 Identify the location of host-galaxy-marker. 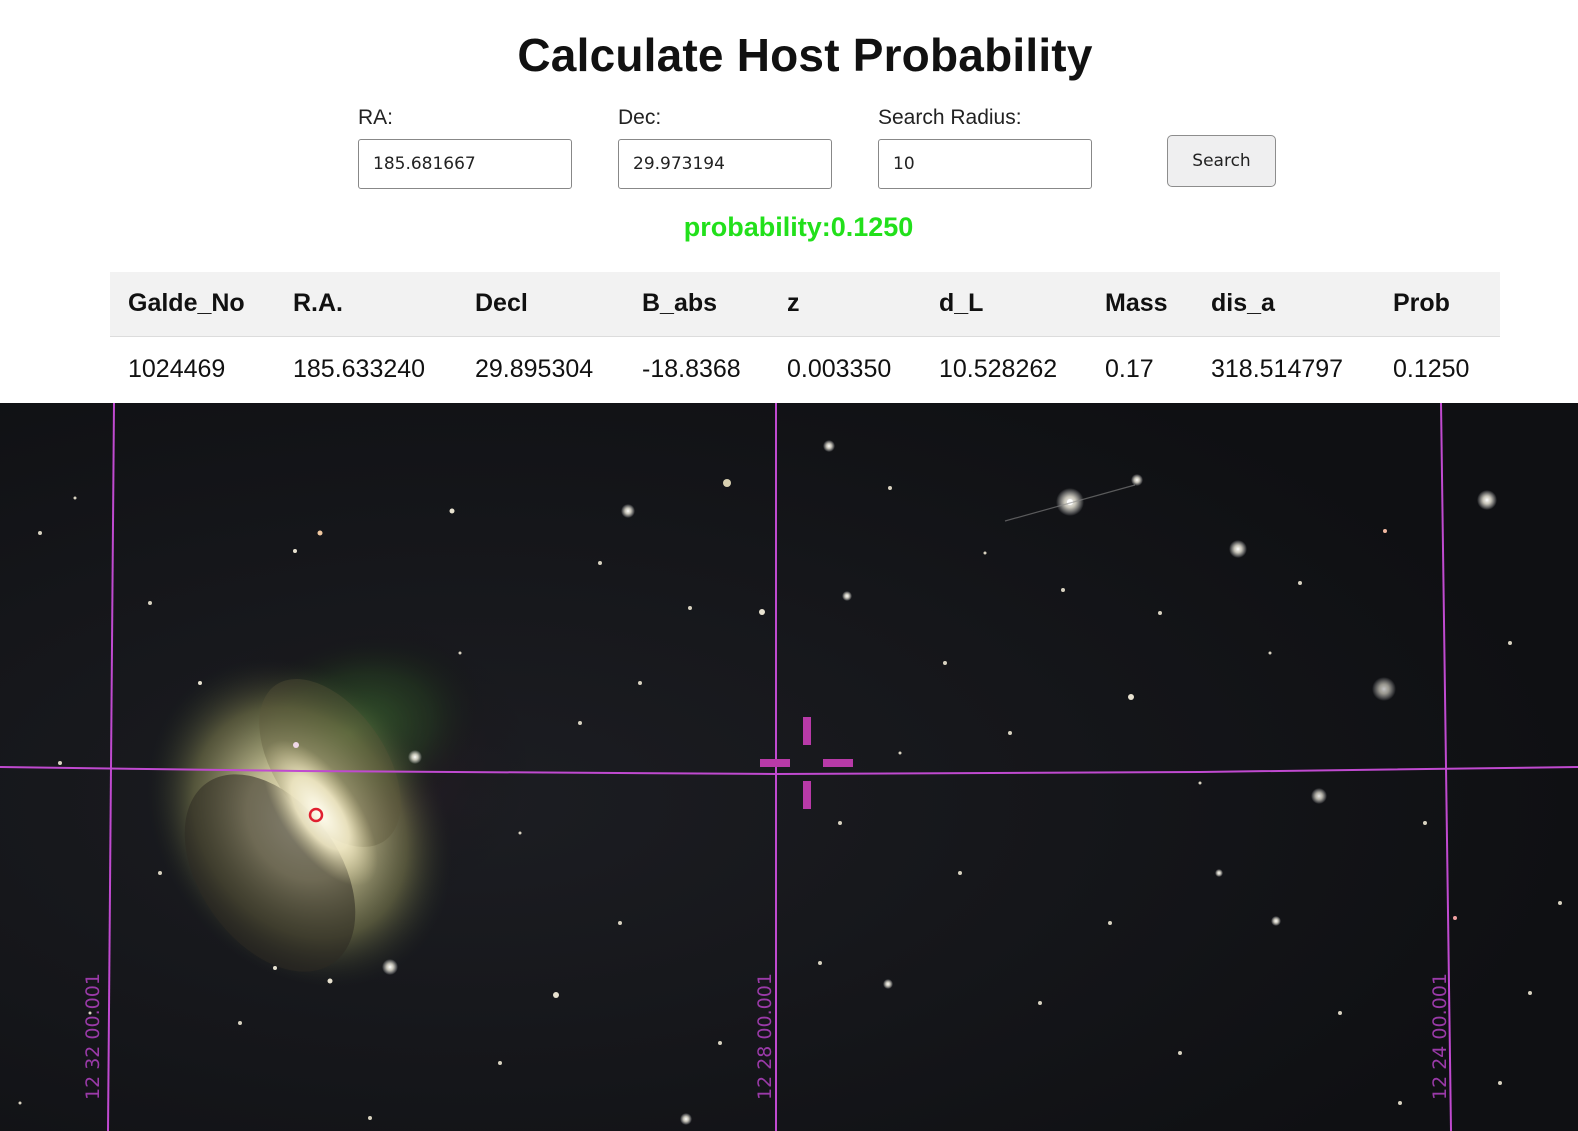
(316, 815).